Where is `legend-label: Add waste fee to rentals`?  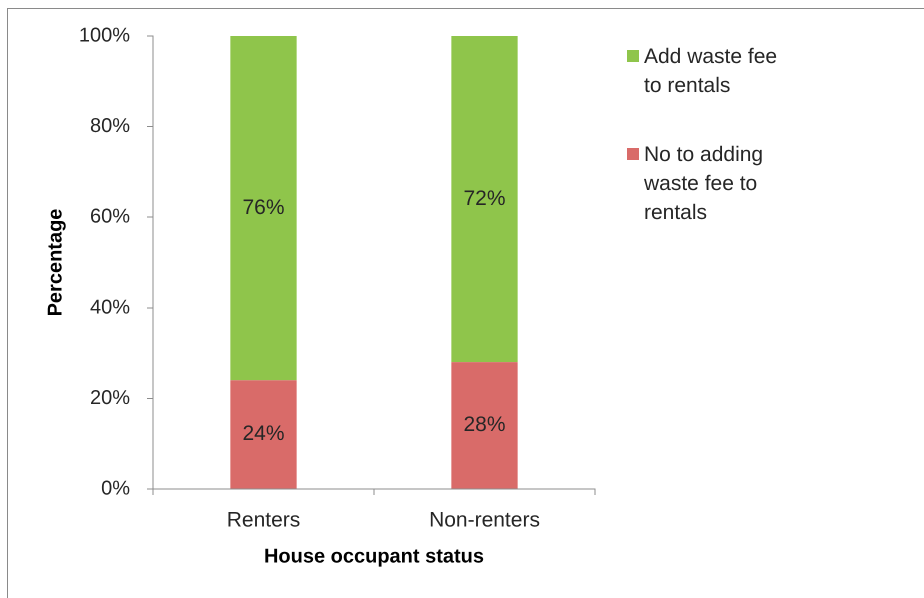
legend-label: Add waste fee to rentals is located at coordinates (711, 71).